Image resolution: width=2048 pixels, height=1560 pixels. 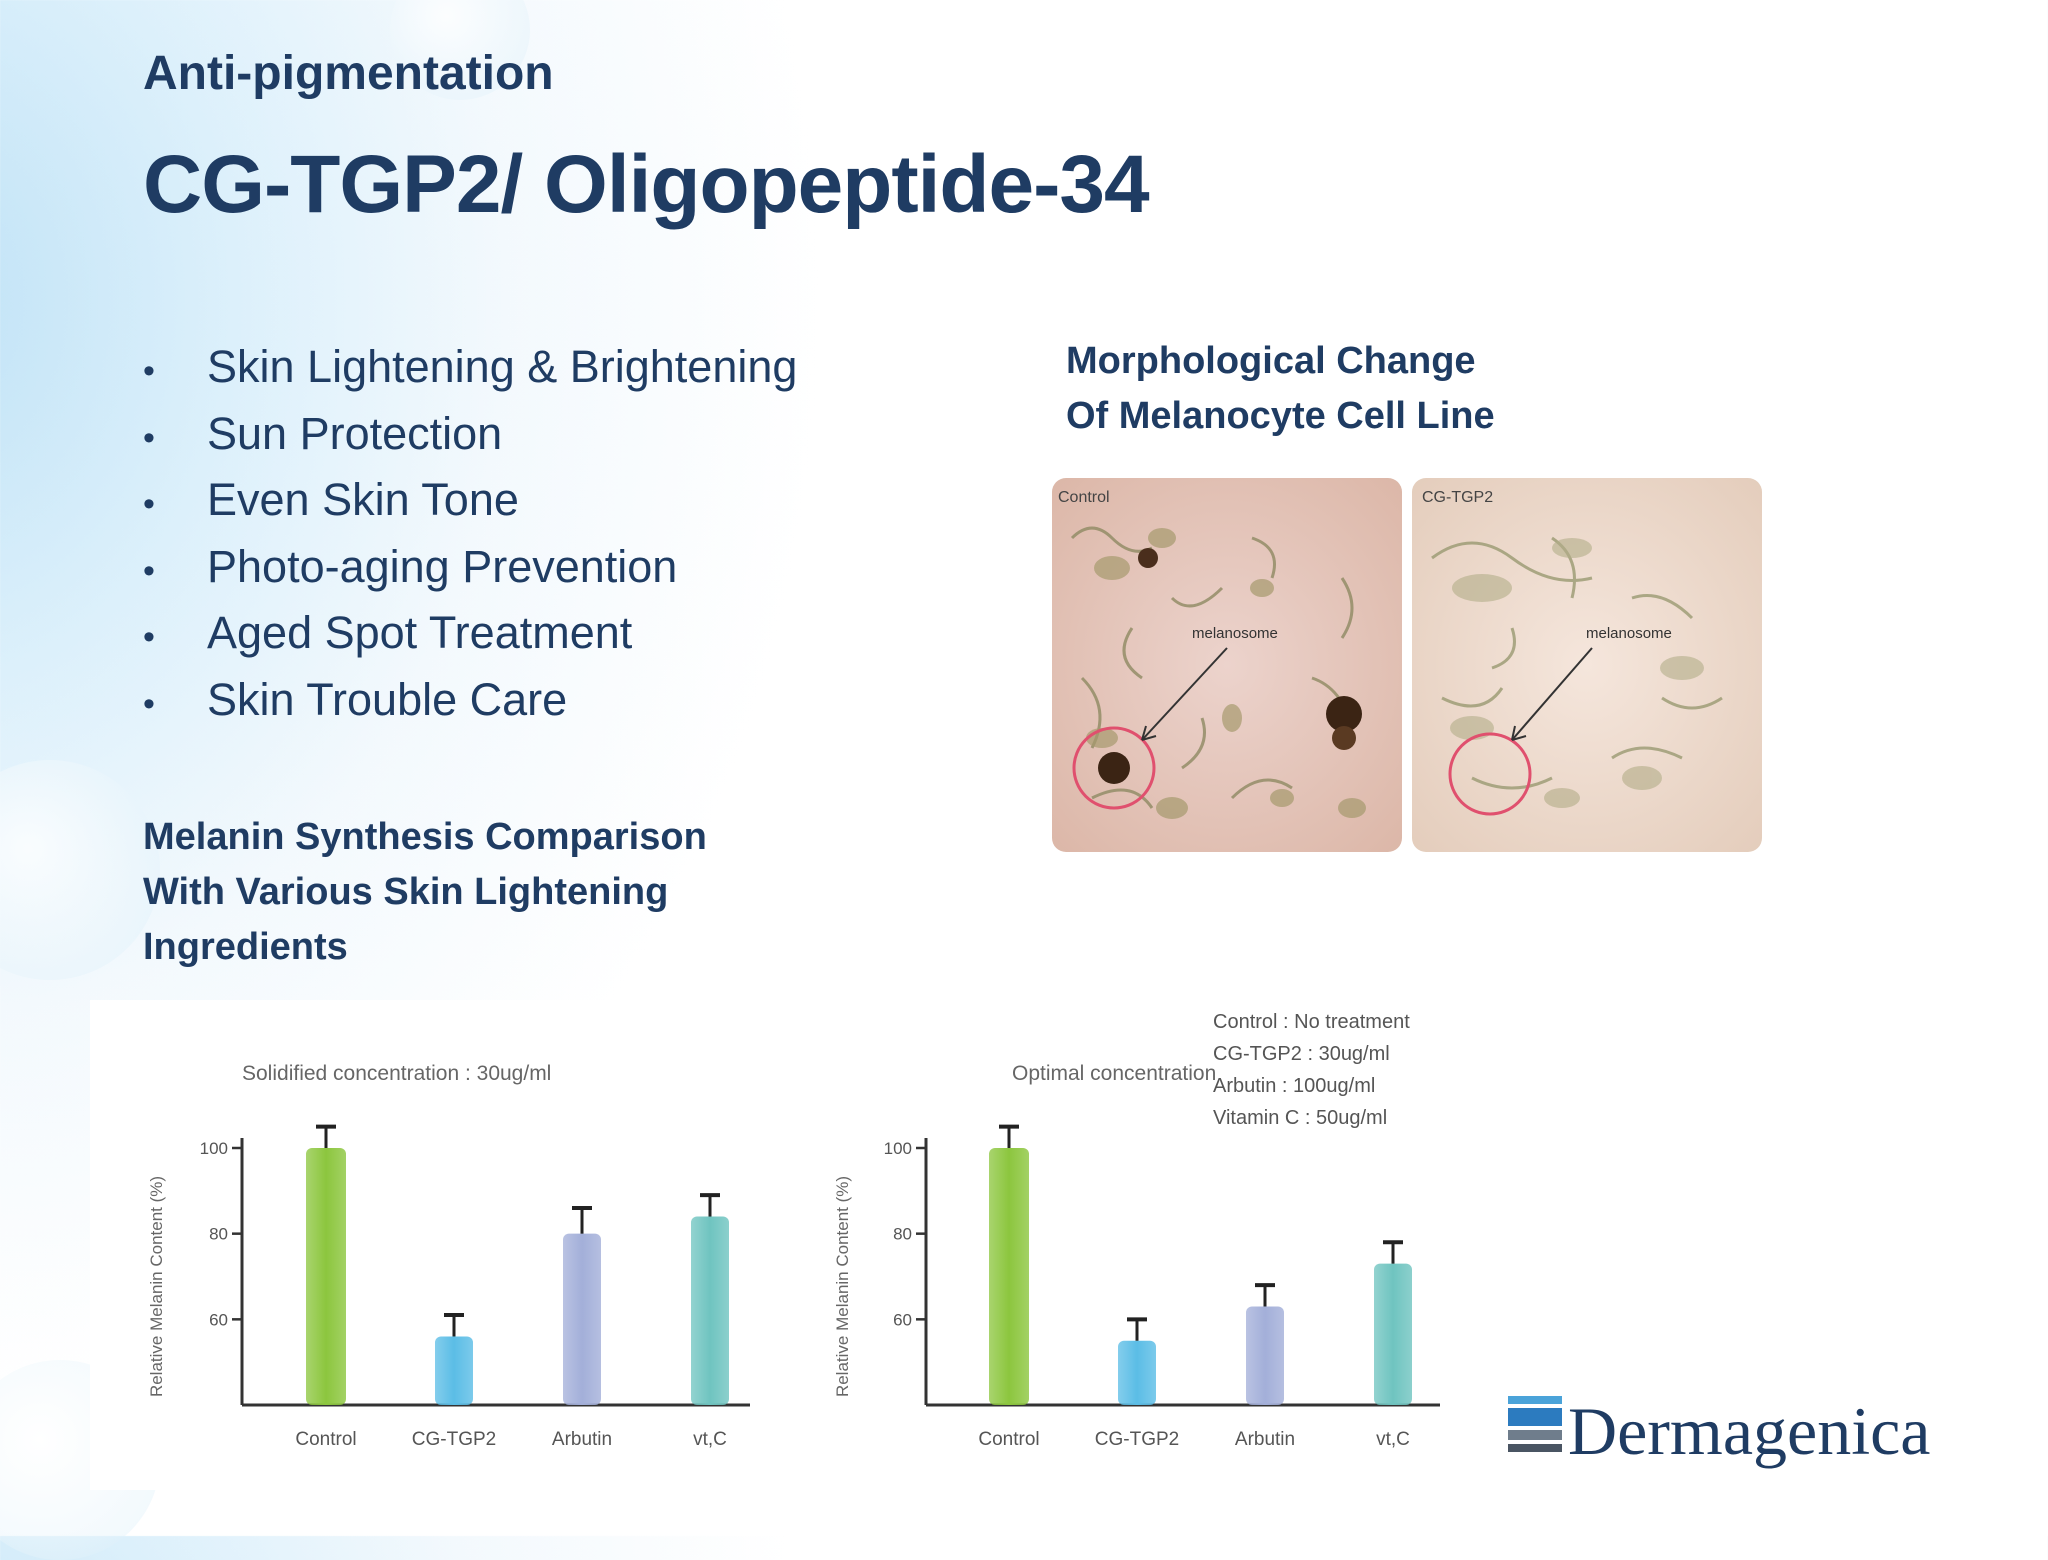 What do you see at coordinates (1535, 1424) in the screenshot?
I see `dermagenica-logo-icon` at bounding box center [1535, 1424].